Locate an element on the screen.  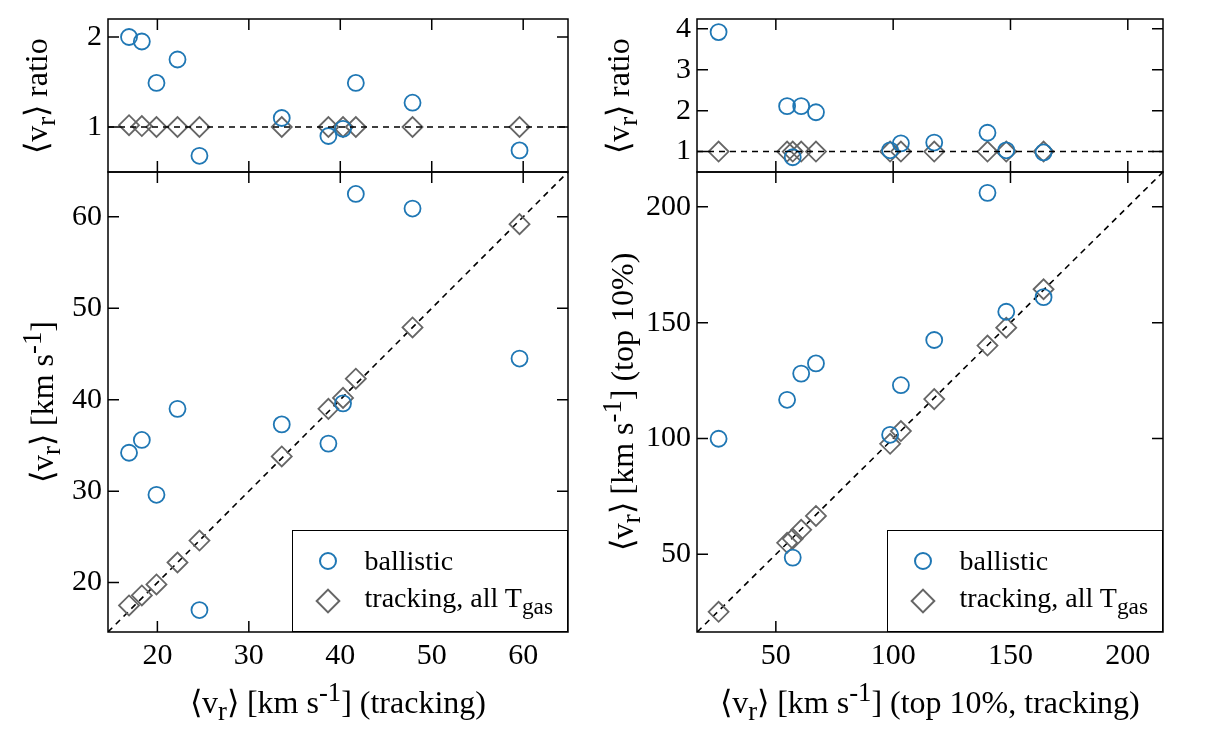
y-tick-label: 40 is located at coordinates (87, 397).